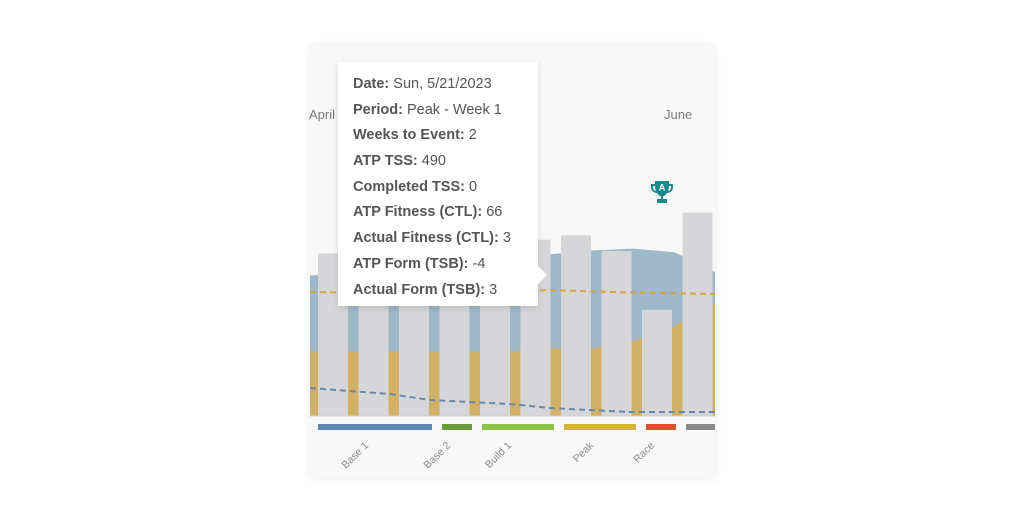  What do you see at coordinates (428, 212) in the screenshot?
I see `tooltip-row-atp-fitness: ATP Fitness (CTL): 66` at bounding box center [428, 212].